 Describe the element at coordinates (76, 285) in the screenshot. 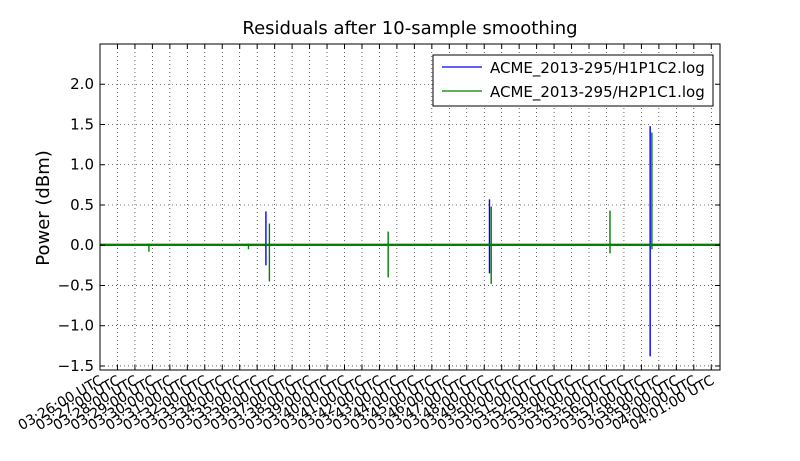

I see `y-tick-label: −0.5` at that location.